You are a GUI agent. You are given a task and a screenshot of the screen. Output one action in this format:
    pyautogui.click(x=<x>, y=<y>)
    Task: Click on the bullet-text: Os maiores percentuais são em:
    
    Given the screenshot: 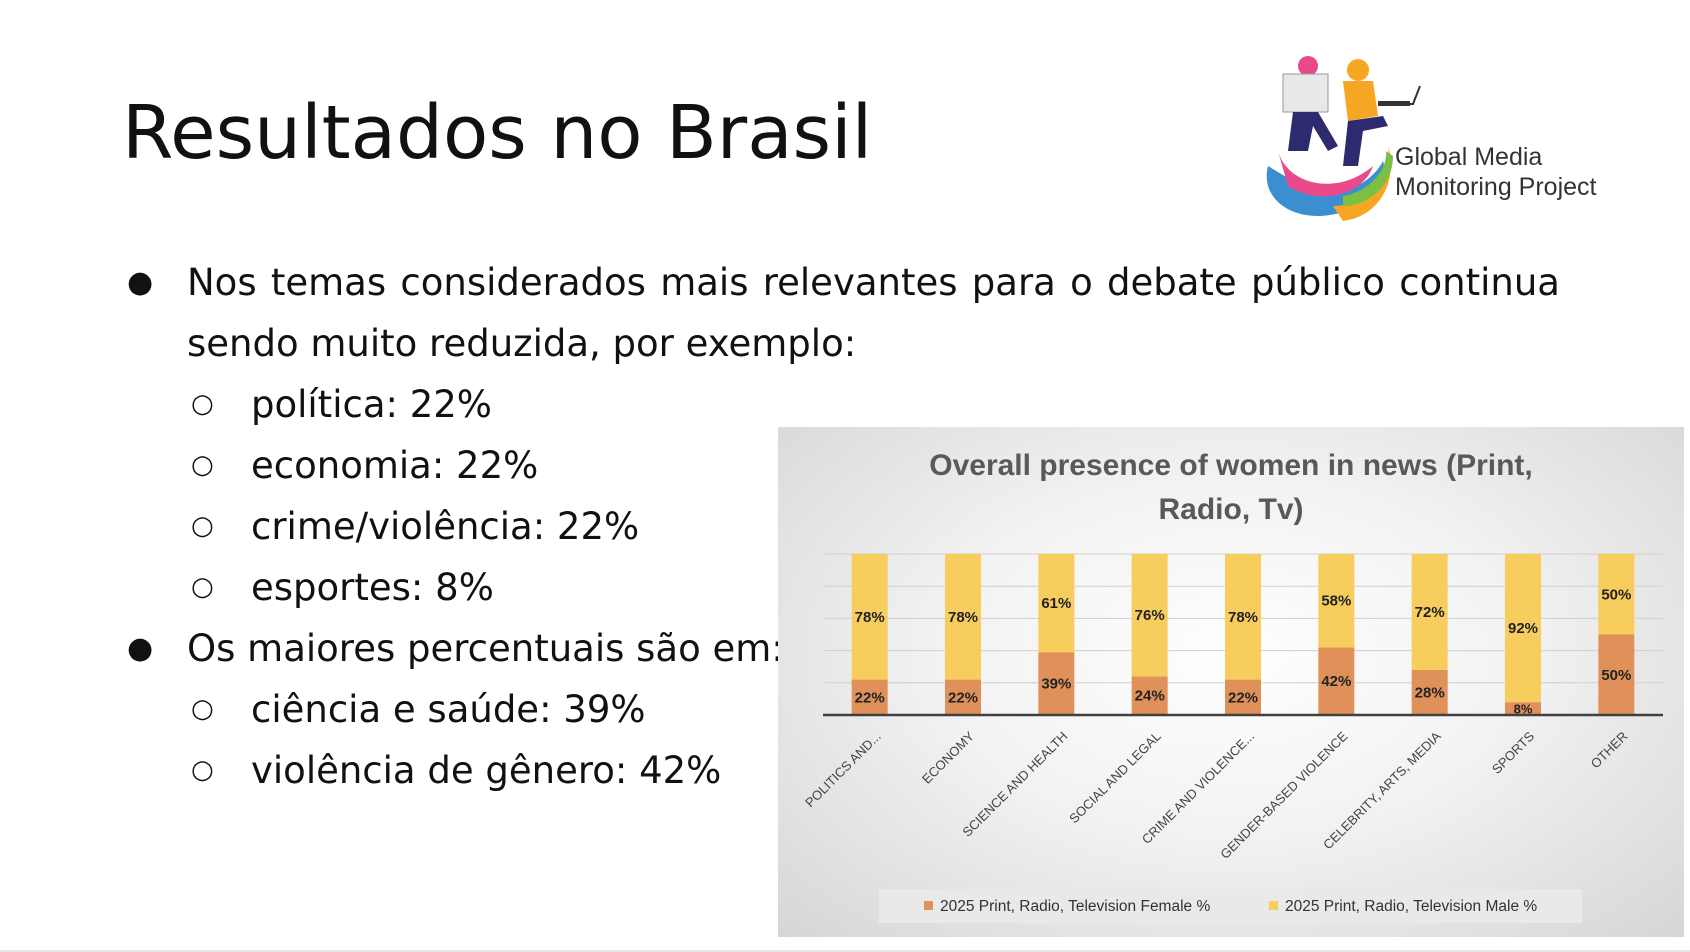 What is the action you would take?
    pyautogui.click(x=485, y=648)
    